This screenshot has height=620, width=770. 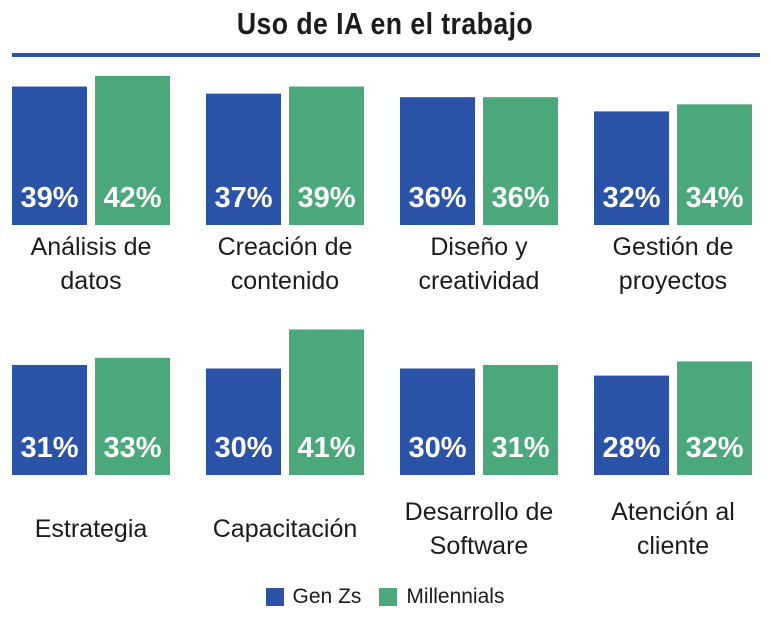 What do you see at coordinates (326, 448) in the screenshot?
I see `value-label-millennials-6: 41%` at bounding box center [326, 448].